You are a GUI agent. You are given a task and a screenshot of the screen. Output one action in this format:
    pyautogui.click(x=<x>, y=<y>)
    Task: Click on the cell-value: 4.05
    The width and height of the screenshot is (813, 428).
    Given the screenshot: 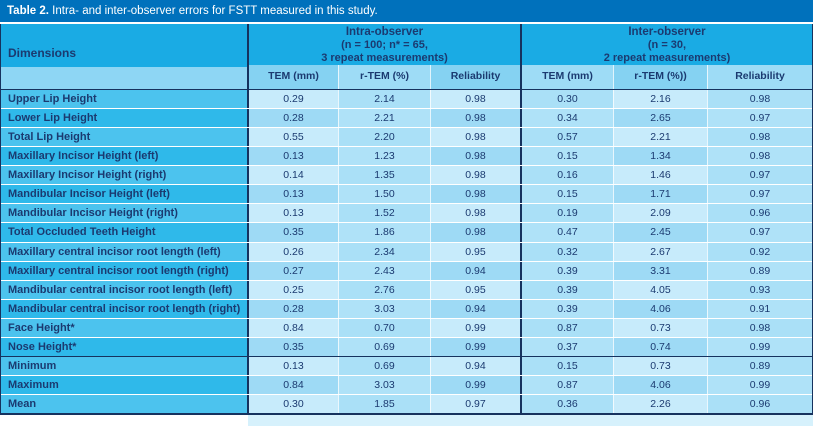 What is the action you would take?
    pyautogui.click(x=660, y=289)
    